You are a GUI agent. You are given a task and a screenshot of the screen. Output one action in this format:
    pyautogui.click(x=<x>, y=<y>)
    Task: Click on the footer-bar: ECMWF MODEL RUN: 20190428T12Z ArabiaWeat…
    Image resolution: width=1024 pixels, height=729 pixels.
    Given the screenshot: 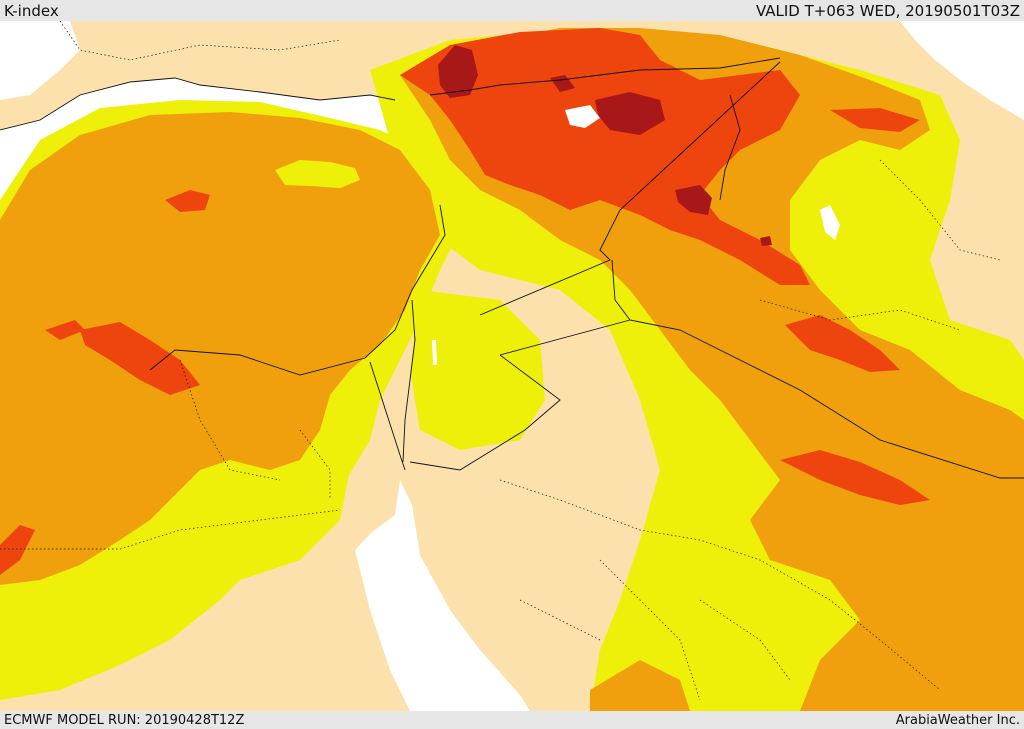 What is the action you would take?
    pyautogui.click(x=512, y=720)
    